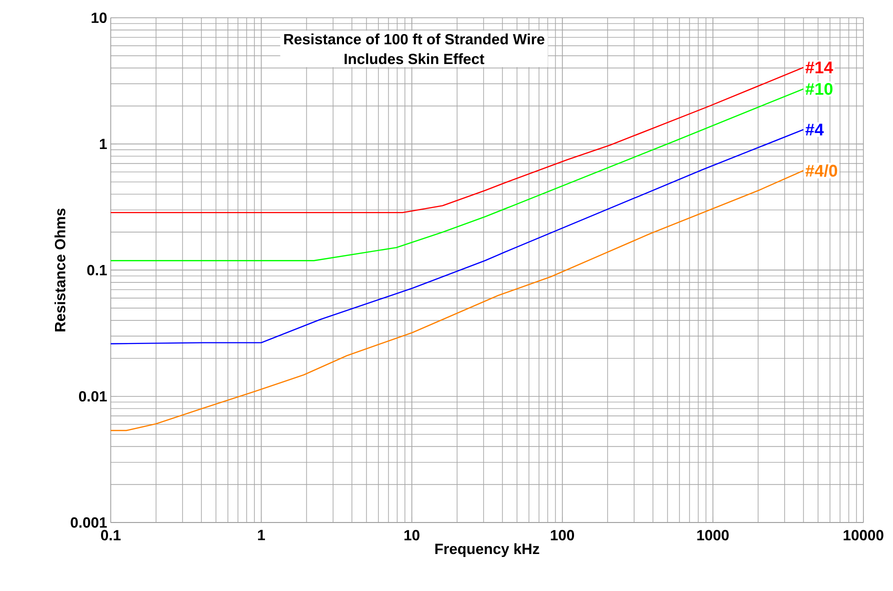 This screenshot has width=893, height=591. I want to click on y-tick-label: 1, so click(103, 144).